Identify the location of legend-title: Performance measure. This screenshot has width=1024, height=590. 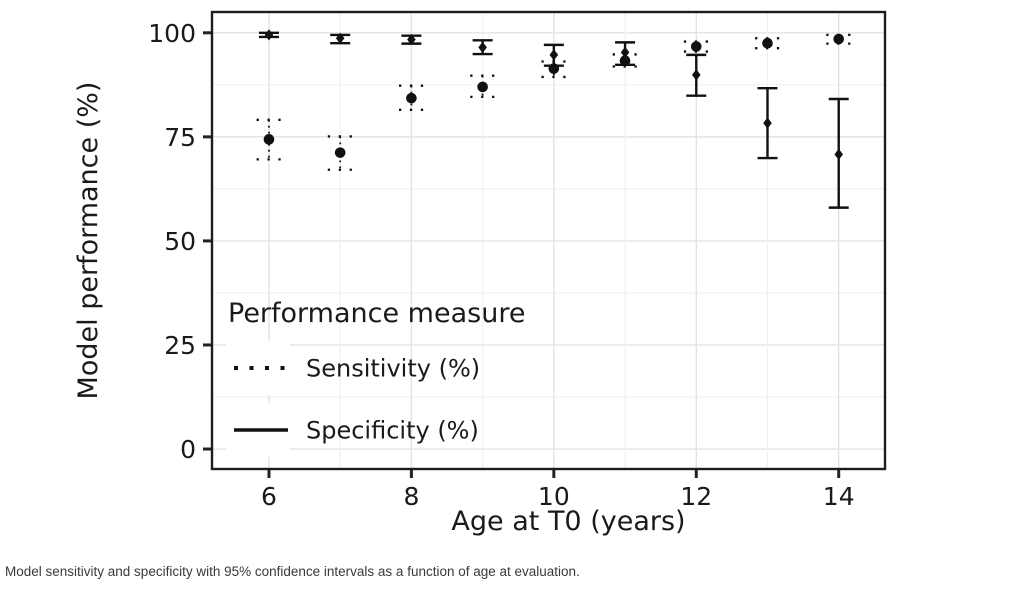
(376, 313).